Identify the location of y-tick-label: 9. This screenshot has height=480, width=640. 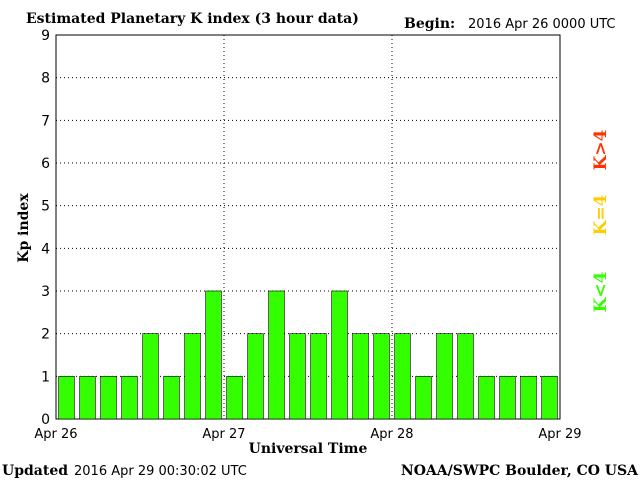
(45, 36).